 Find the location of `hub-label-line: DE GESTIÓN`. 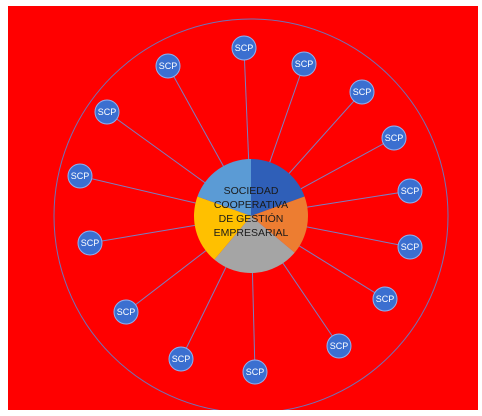

hub-label-line: DE GESTIÓN is located at coordinates (251, 218).